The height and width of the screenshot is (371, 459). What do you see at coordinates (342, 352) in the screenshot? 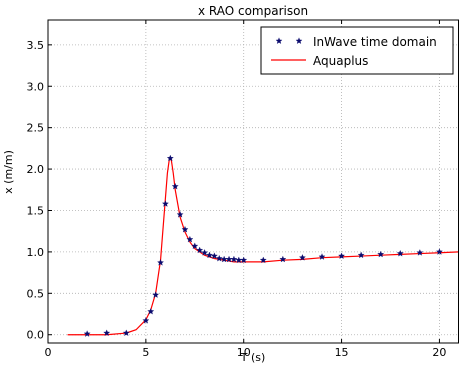
I see `x-tick-label: 15` at bounding box center [342, 352].